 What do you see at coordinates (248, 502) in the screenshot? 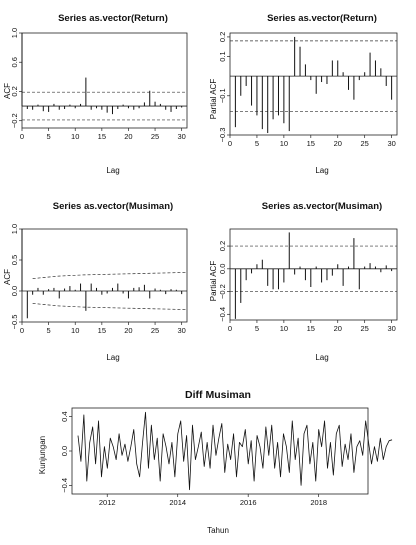
I see `diff-musiman-xtick-label: 2016` at bounding box center [248, 502].